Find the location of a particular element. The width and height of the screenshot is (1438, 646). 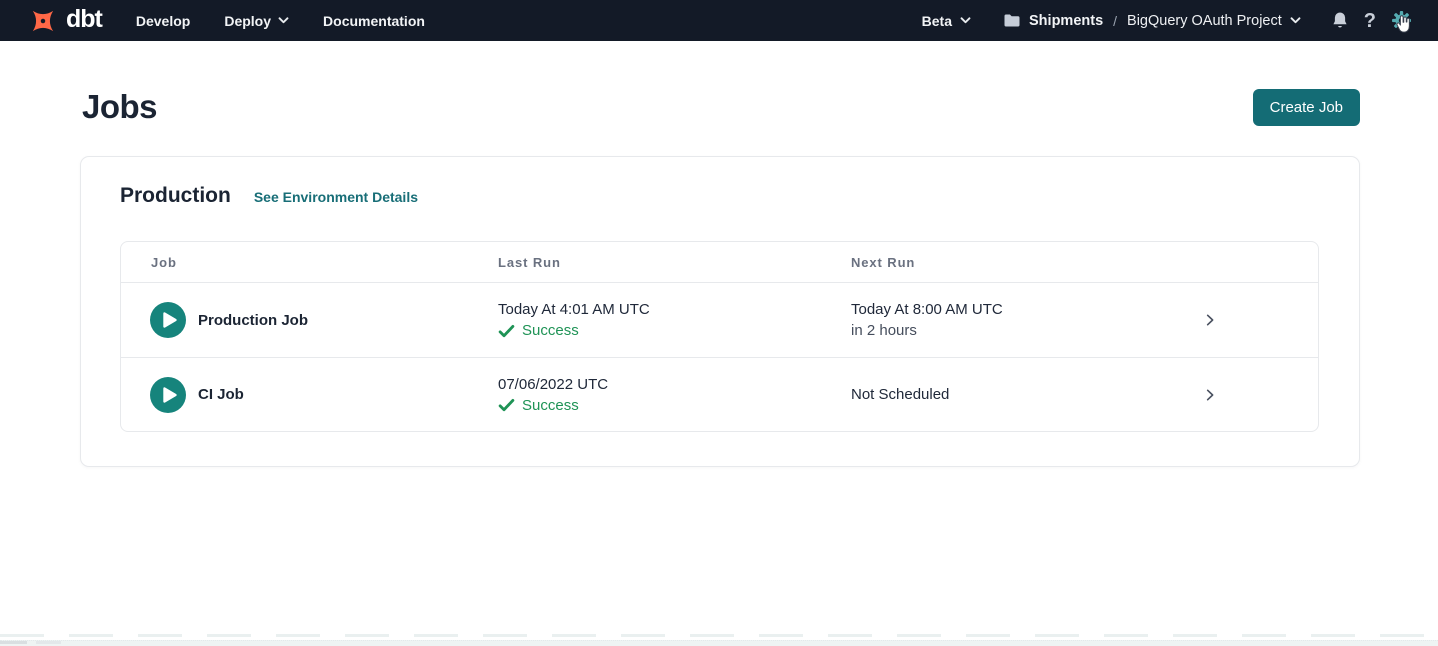

environment-header: Production See Environment Details is located at coordinates (719, 196).